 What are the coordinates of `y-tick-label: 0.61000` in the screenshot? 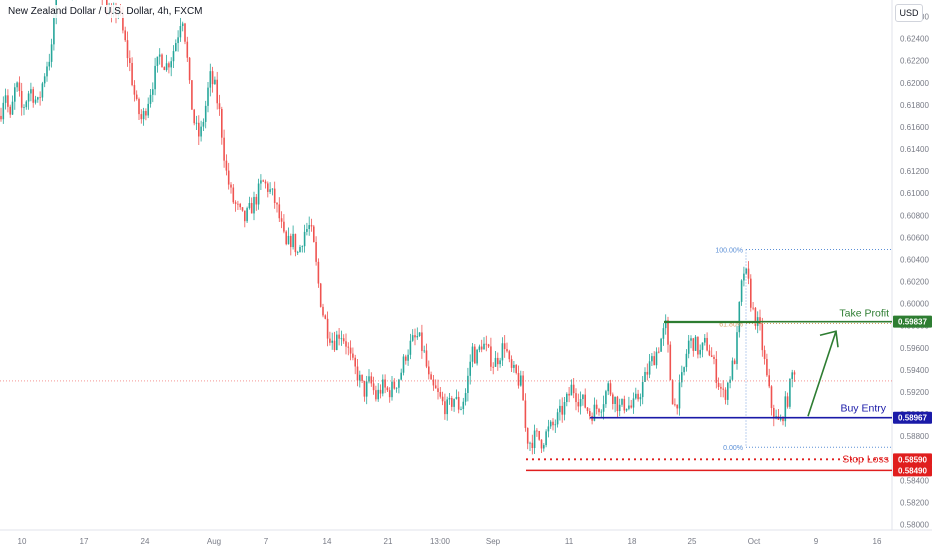 It's located at (914, 193).